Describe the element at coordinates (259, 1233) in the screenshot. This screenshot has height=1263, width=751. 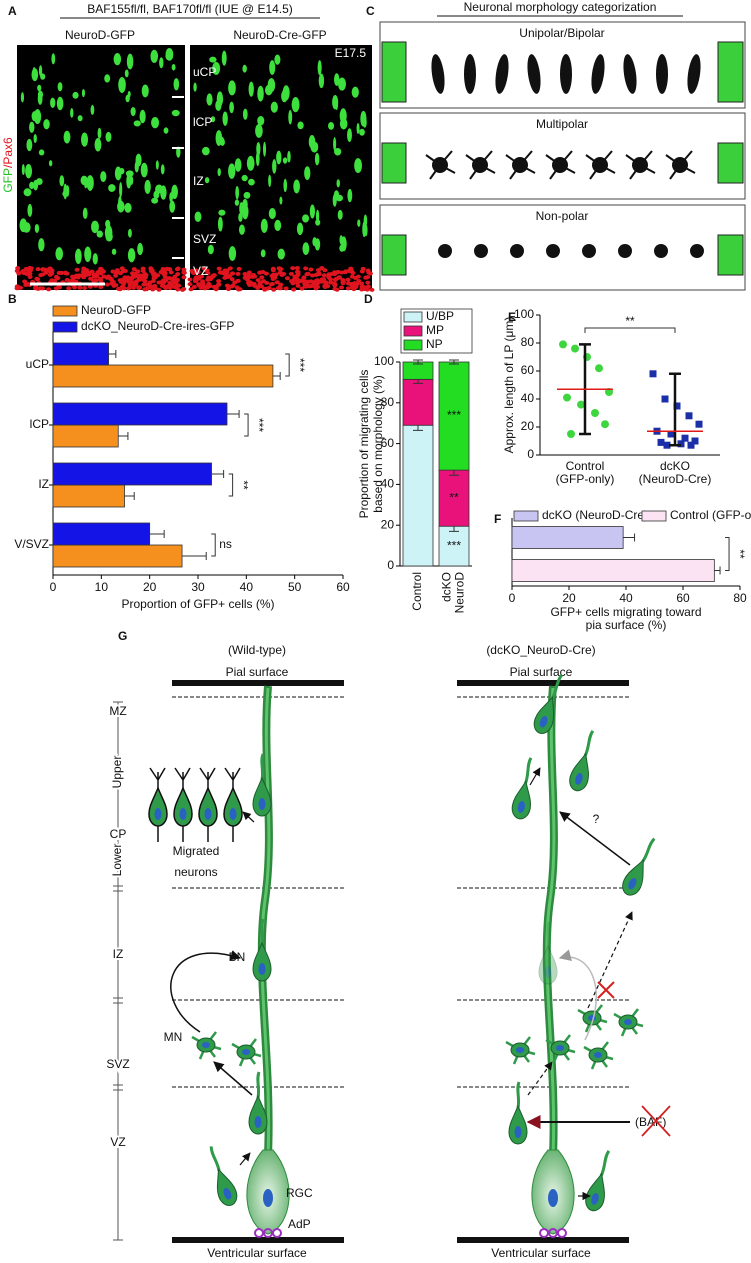
I see `adherens-junction` at that location.